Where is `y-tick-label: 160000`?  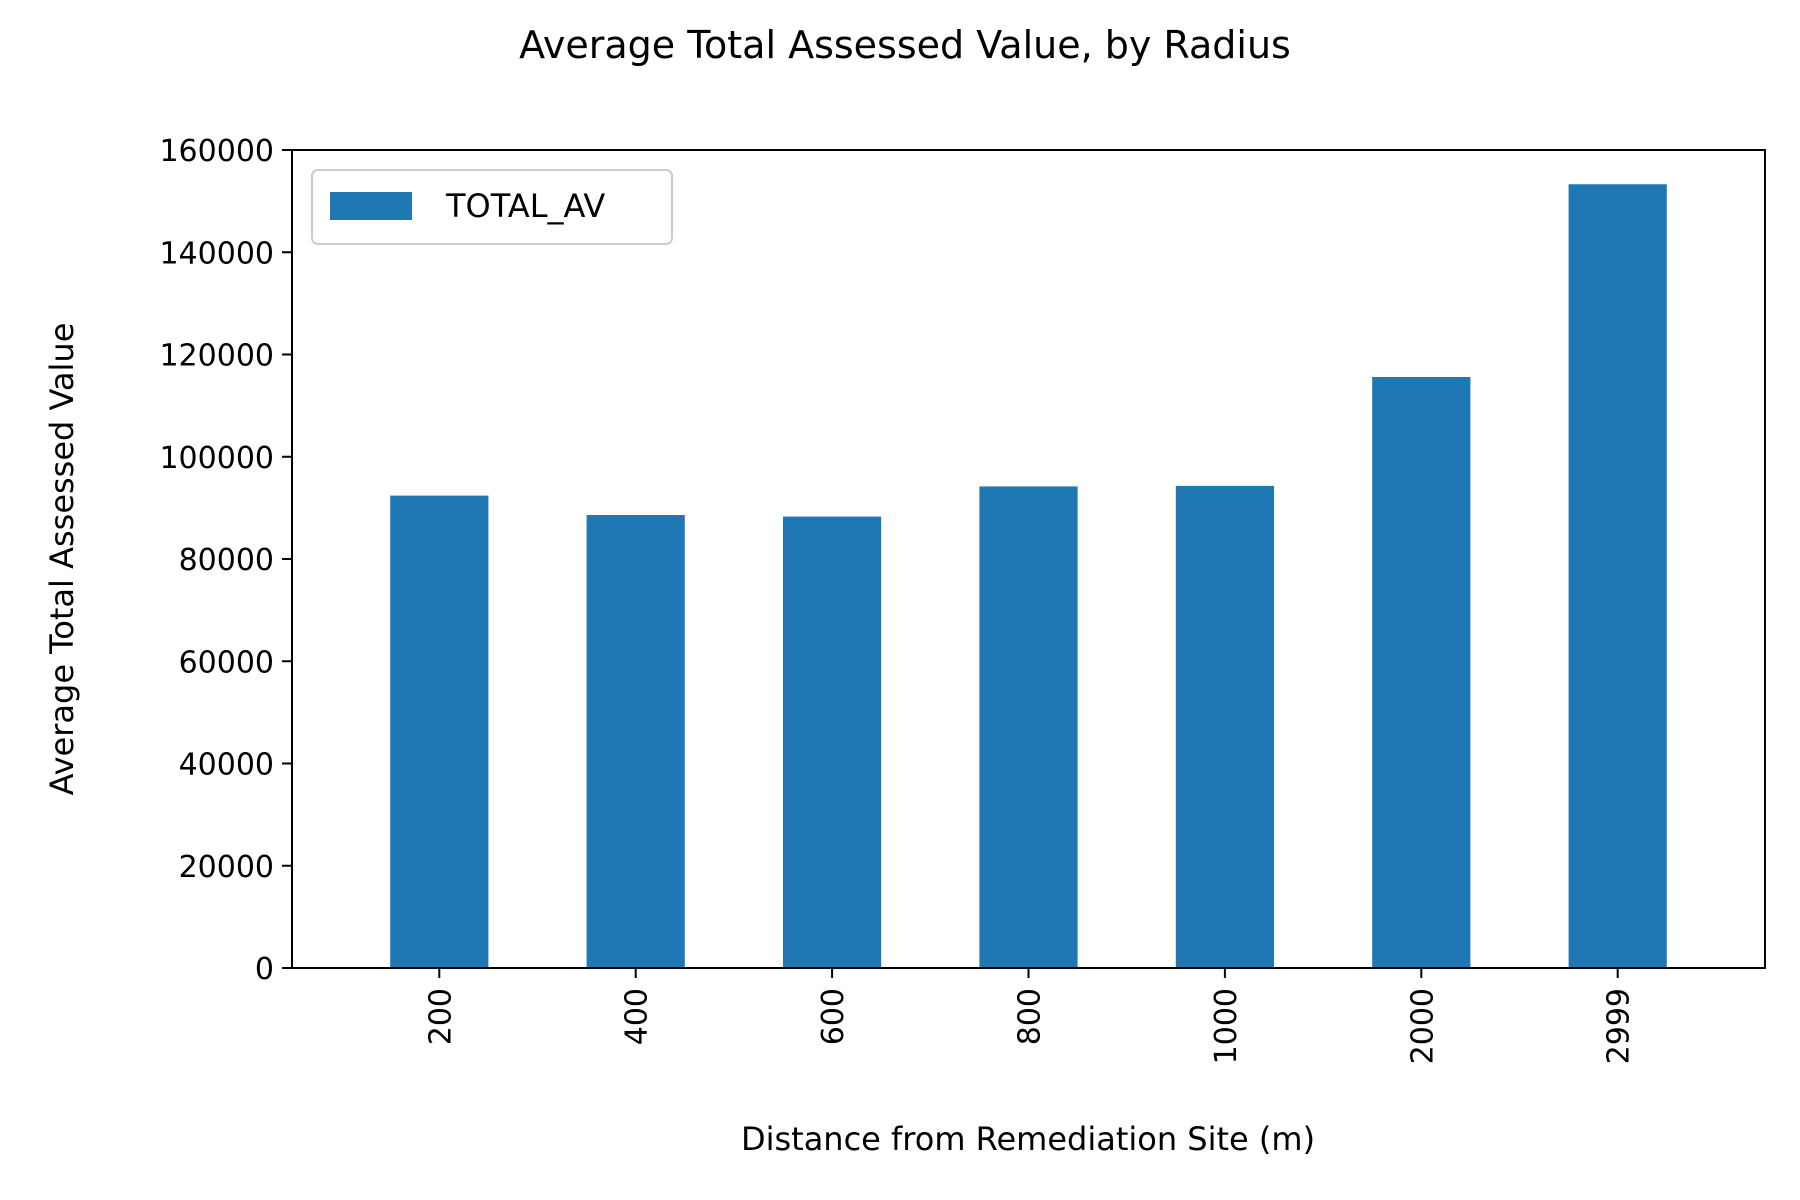
y-tick-label: 160000 is located at coordinates (216, 151).